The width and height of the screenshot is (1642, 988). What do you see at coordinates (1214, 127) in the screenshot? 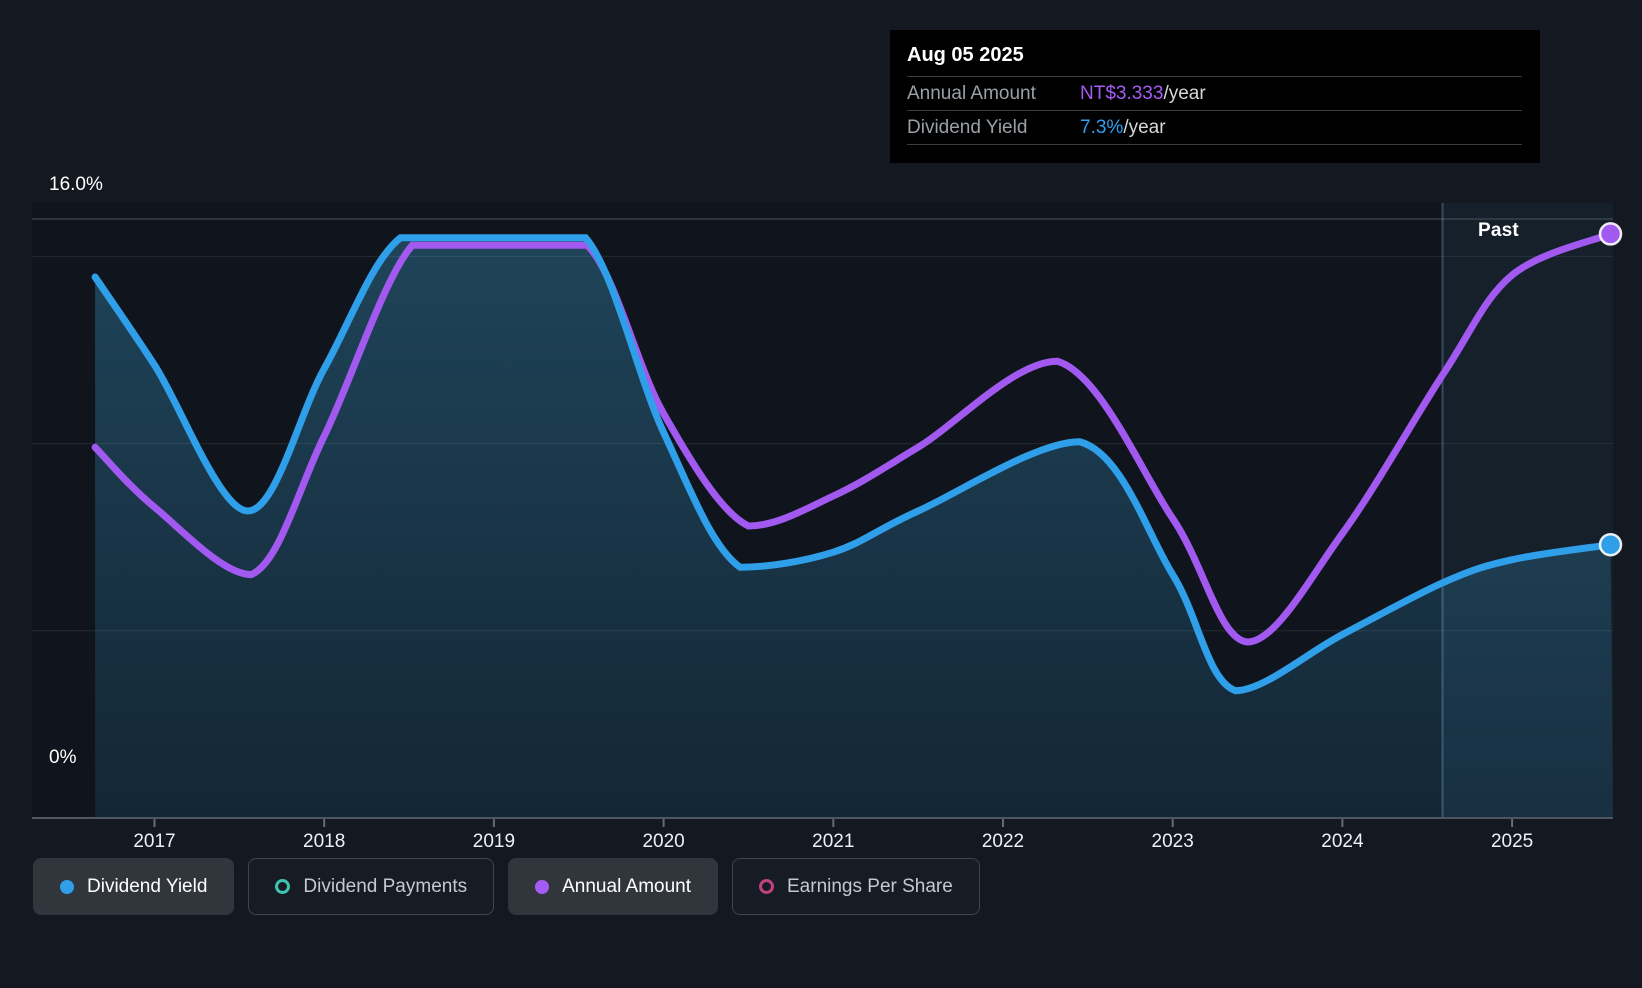
I see `tooltip-row-dividend-yield: Dividend Yield 7.3%/year` at bounding box center [1214, 127].